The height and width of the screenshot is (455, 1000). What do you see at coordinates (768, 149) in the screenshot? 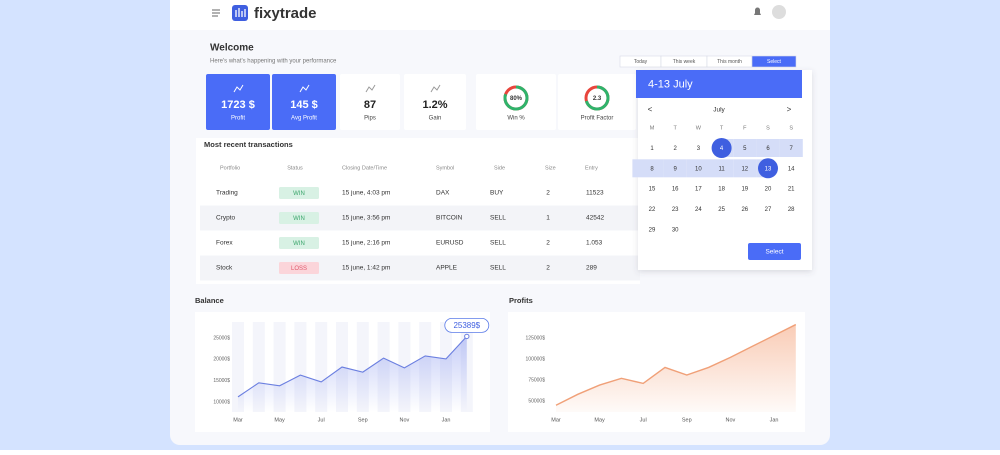
I see `day: 6` at bounding box center [768, 149].